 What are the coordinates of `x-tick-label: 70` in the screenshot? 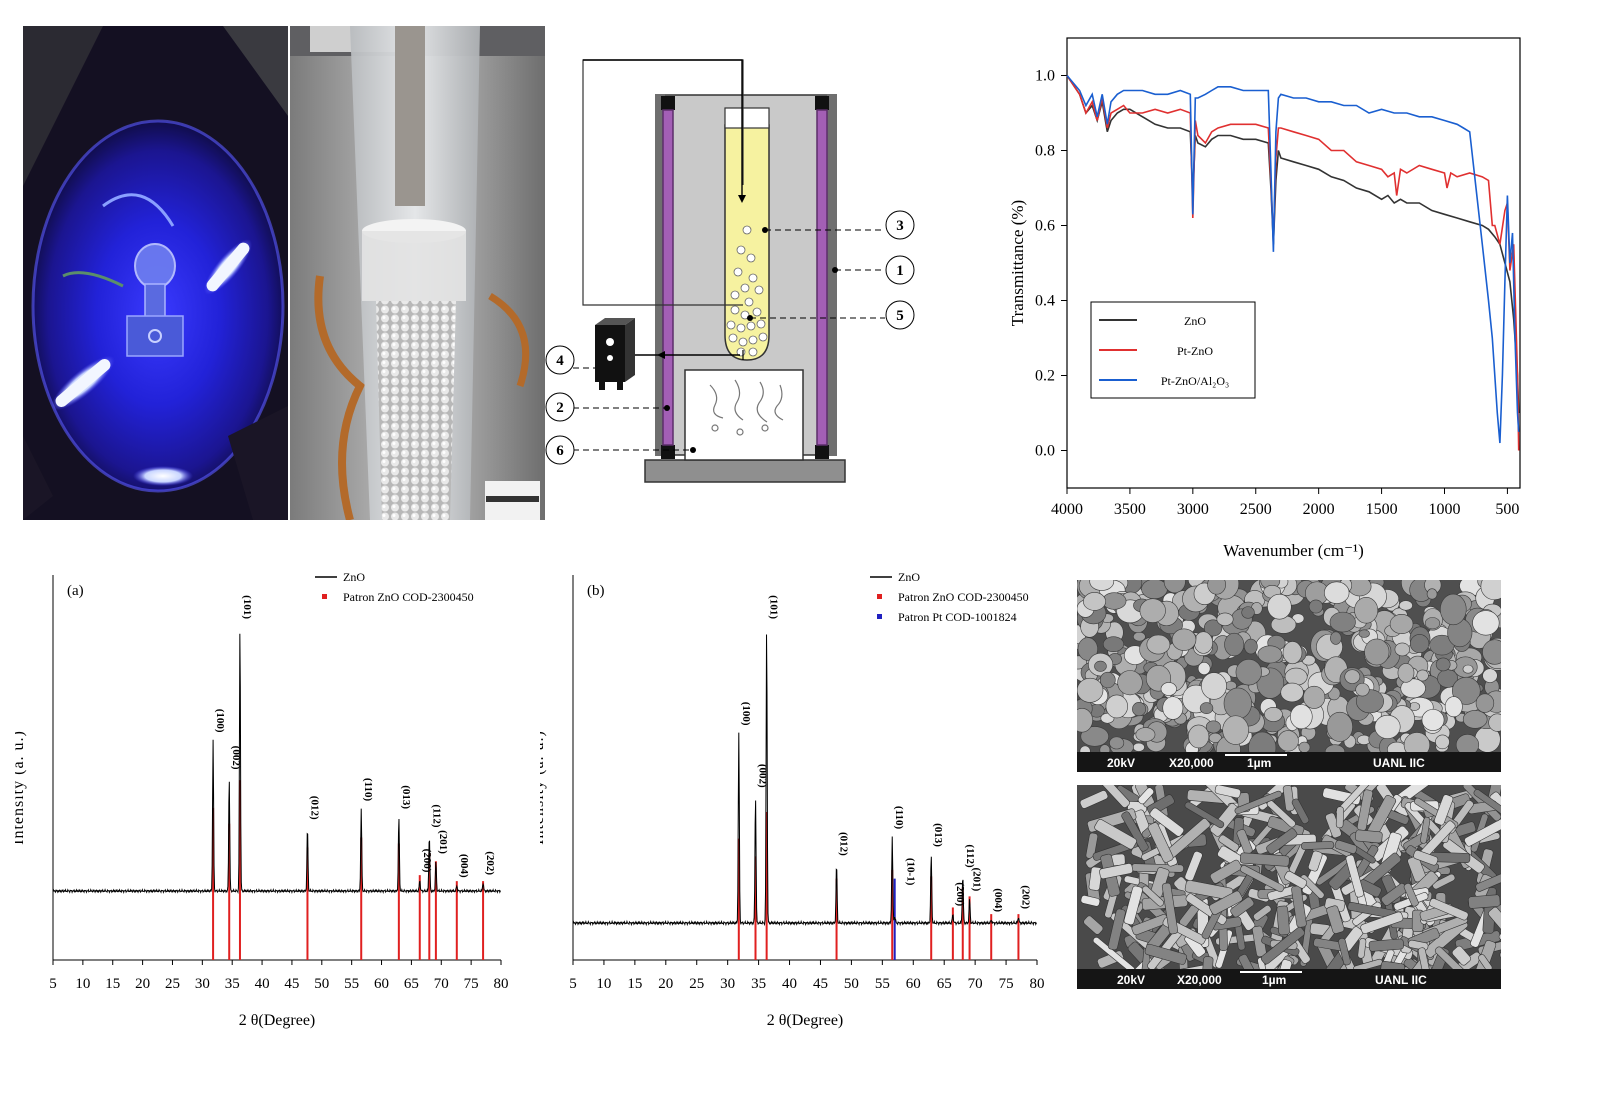 It's located at (975, 984).